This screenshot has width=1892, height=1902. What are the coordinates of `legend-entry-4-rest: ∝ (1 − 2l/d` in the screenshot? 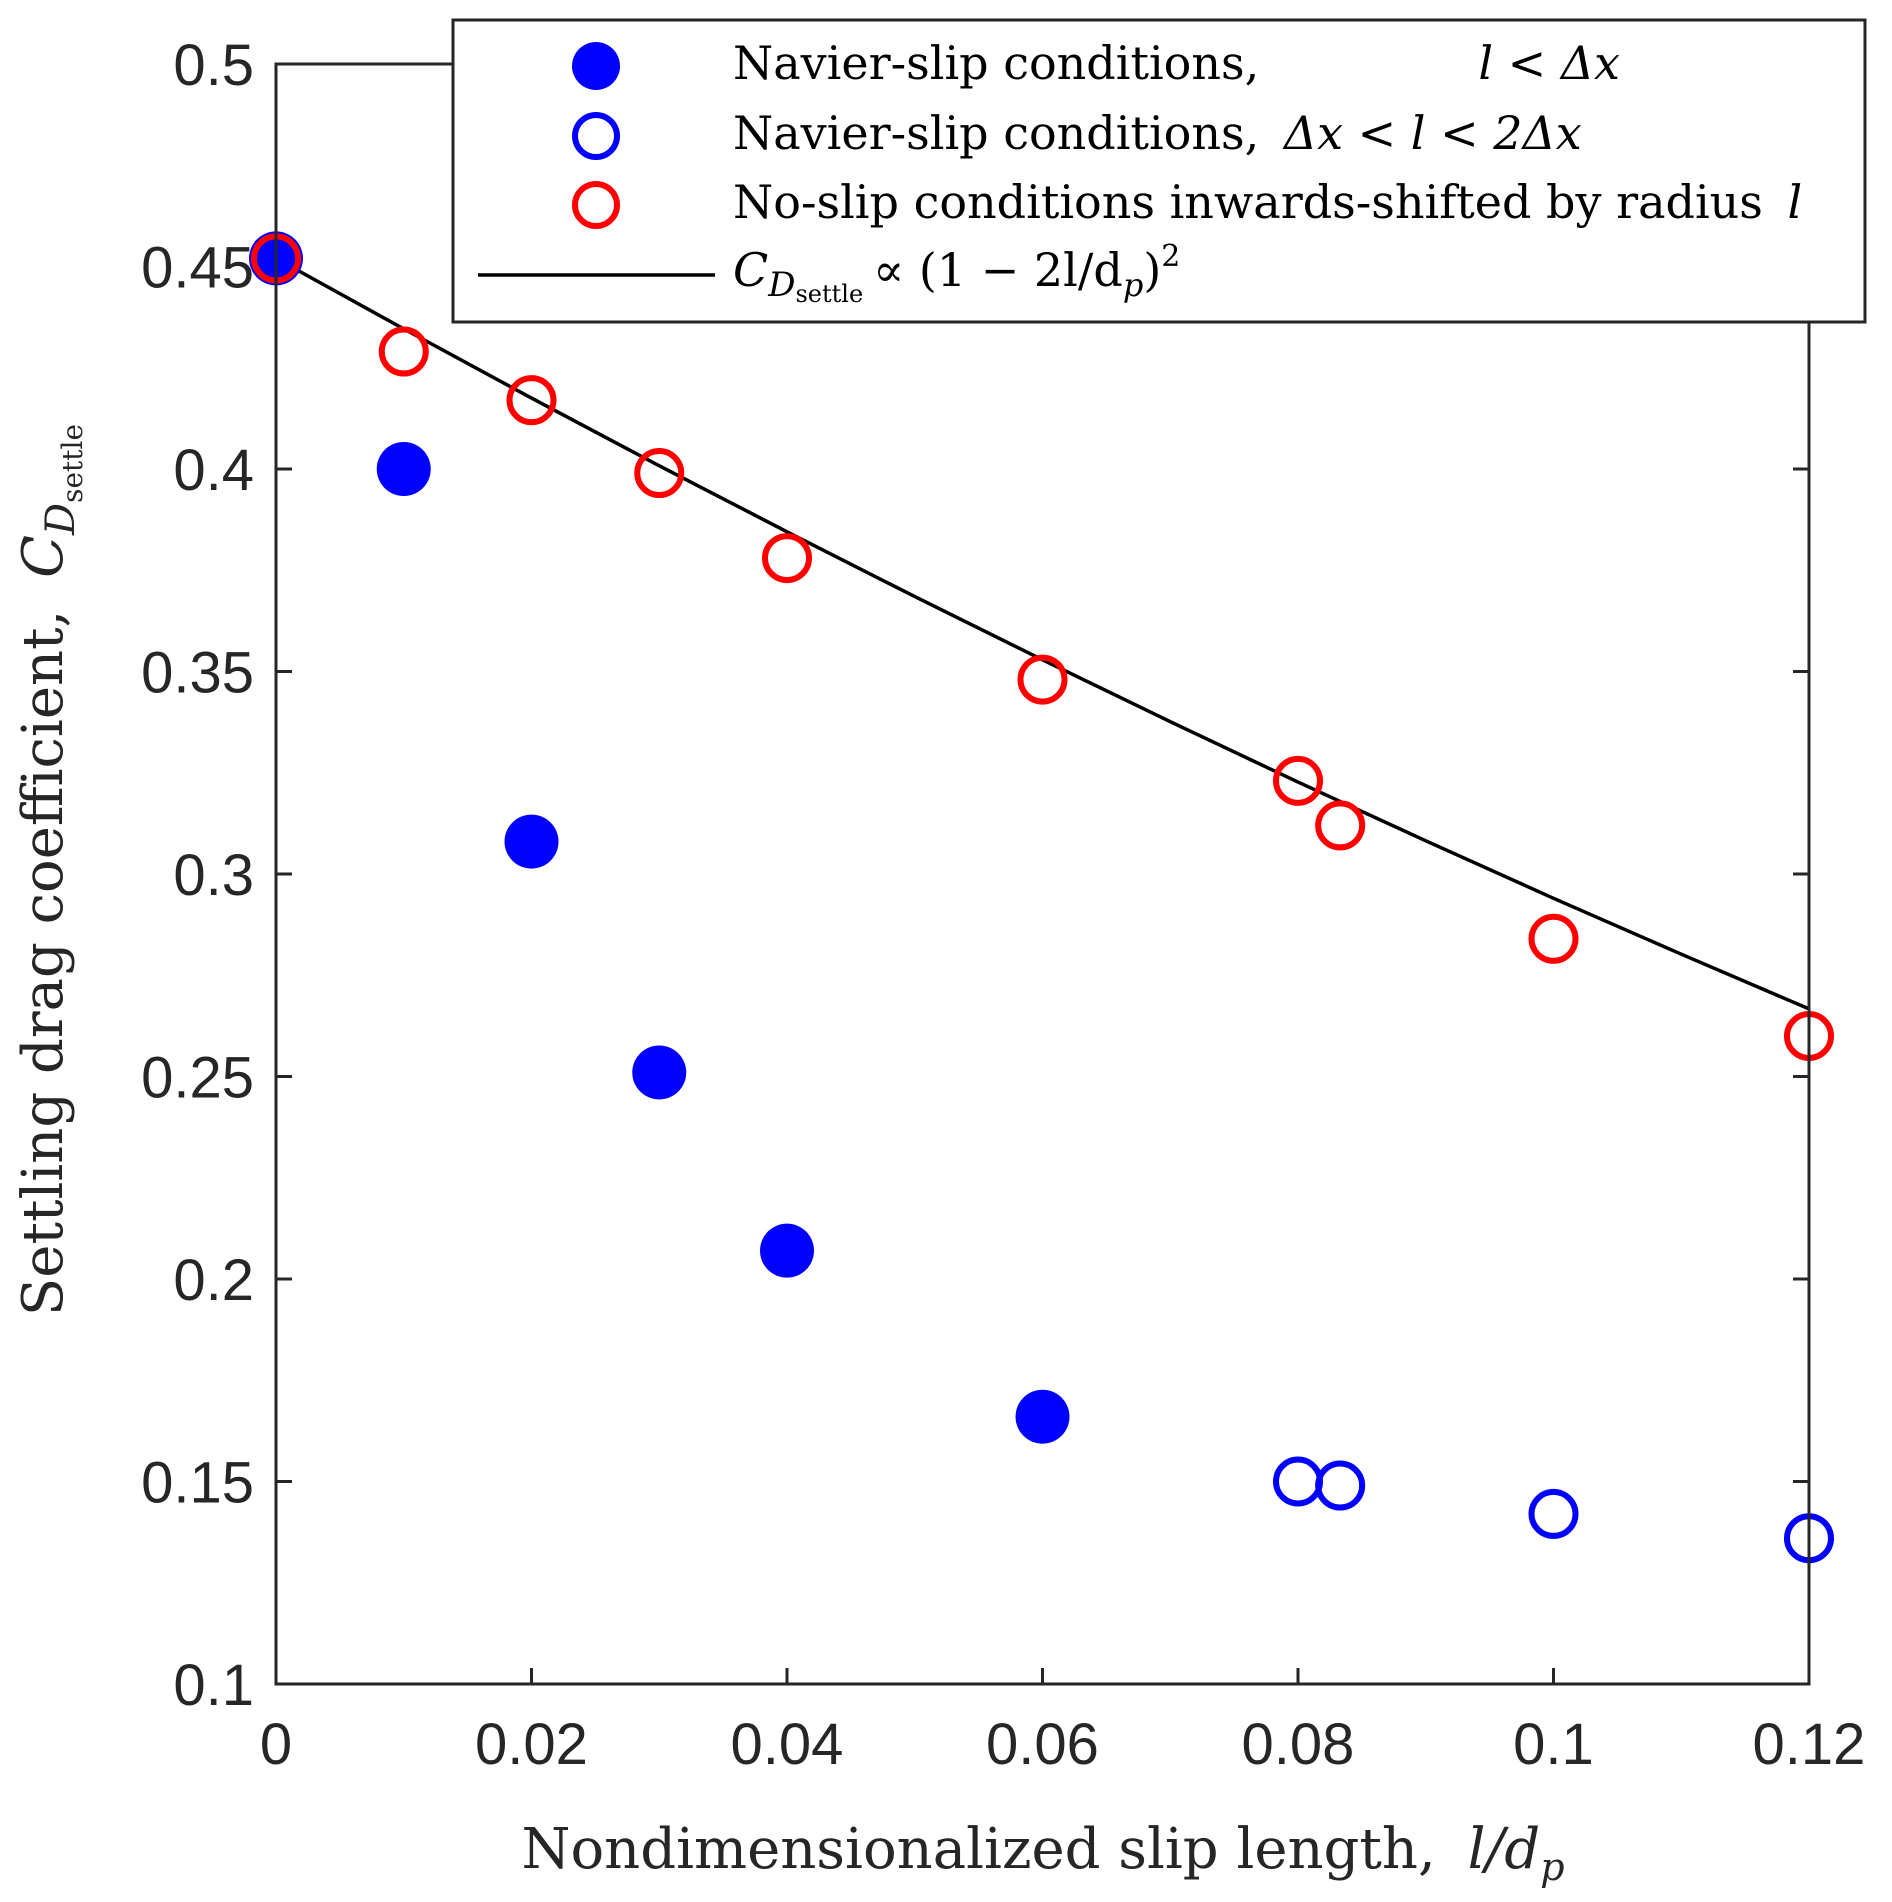 It's located at (998, 270).